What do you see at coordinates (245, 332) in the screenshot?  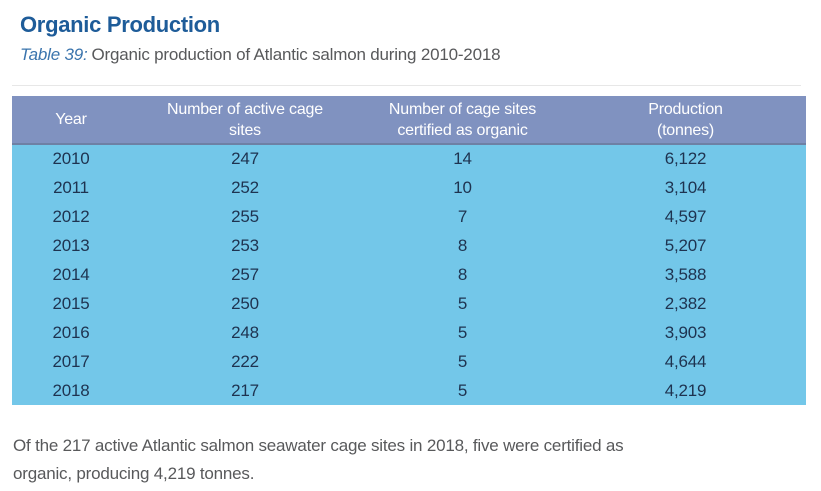 I see `cell-active-sites: 248` at bounding box center [245, 332].